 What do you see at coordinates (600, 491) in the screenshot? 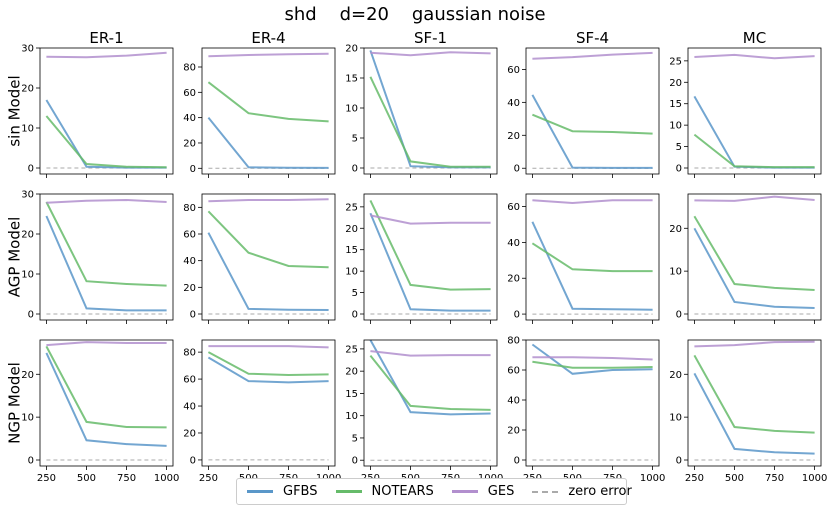
I see `legend-label-zero-error: zero error` at bounding box center [600, 491].